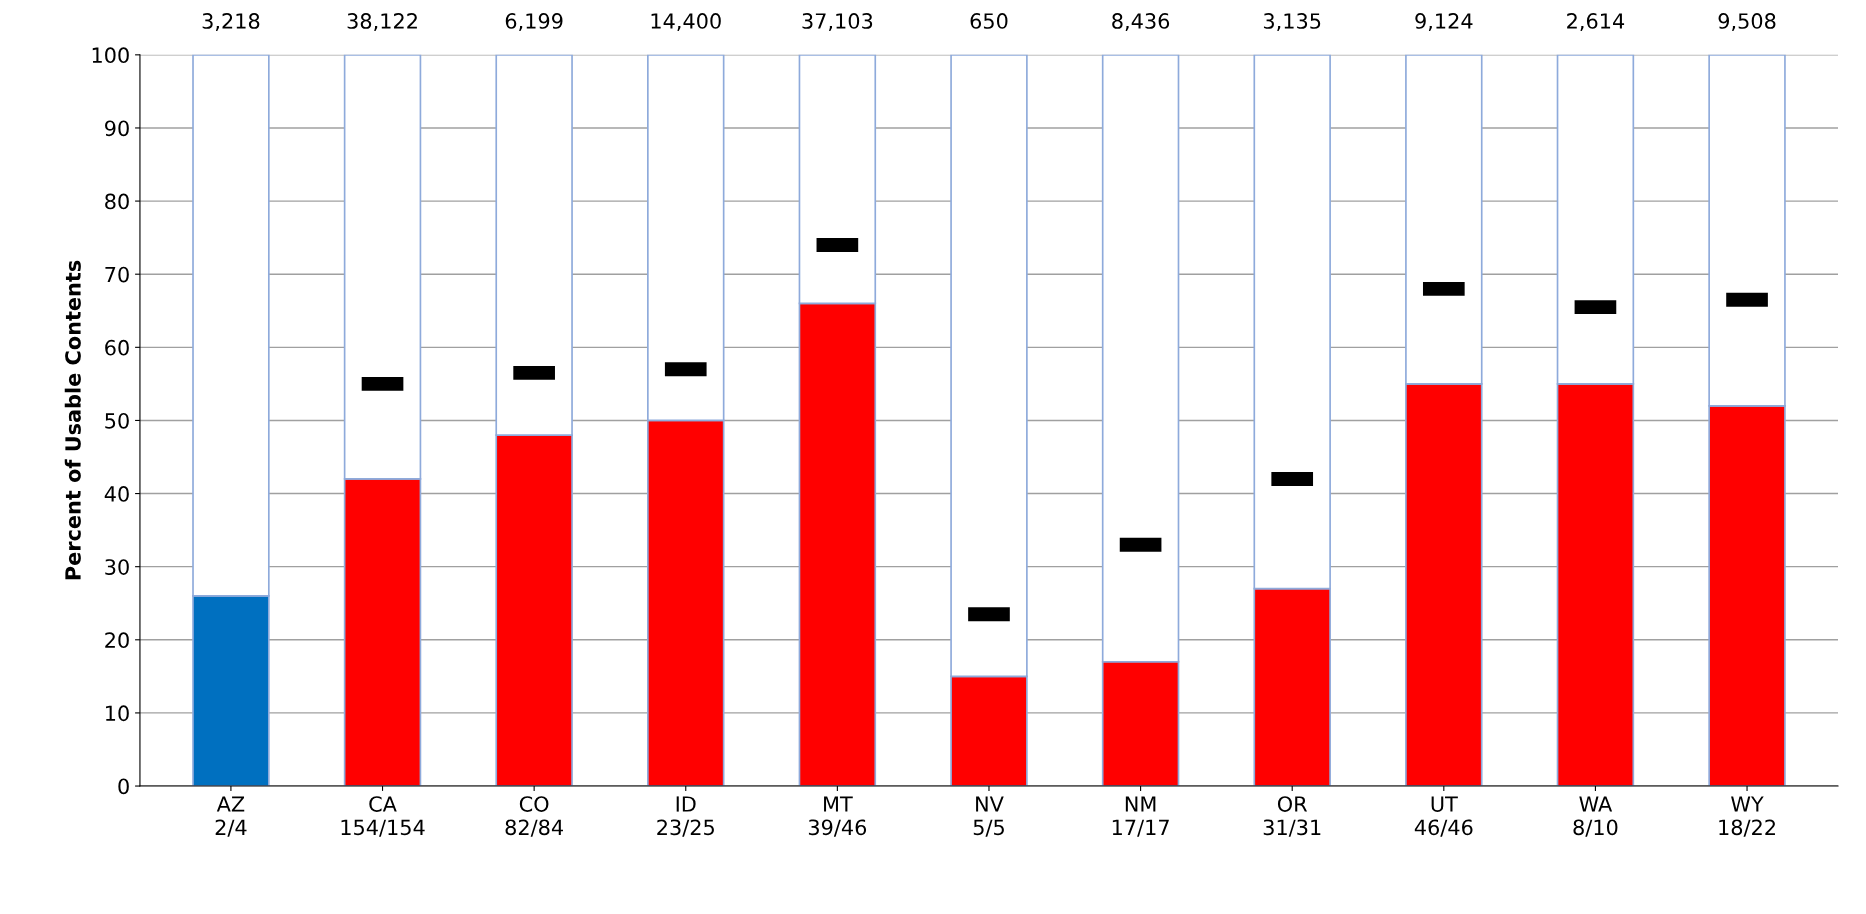  I want to click on y-tick-label: 50, so click(117, 420).